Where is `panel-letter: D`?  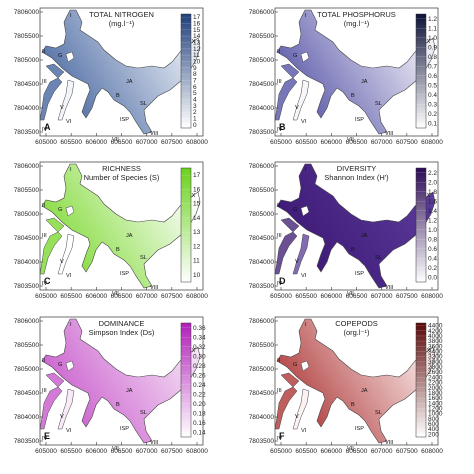
panel-letter: D is located at coordinates (282, 281).